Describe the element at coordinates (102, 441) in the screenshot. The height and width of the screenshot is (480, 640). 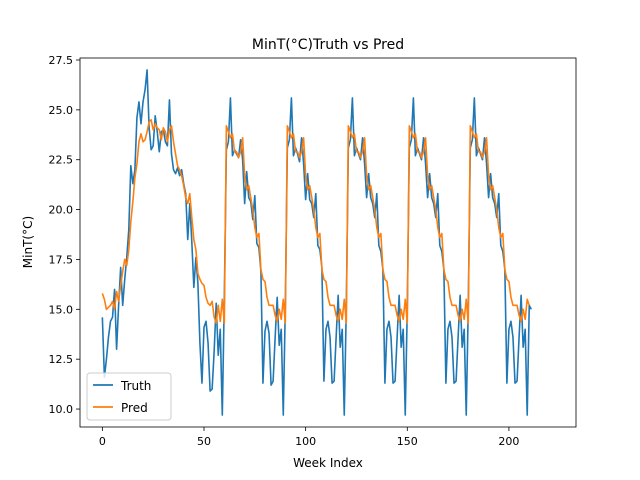
I see `x-tick-label: 0` at that location.